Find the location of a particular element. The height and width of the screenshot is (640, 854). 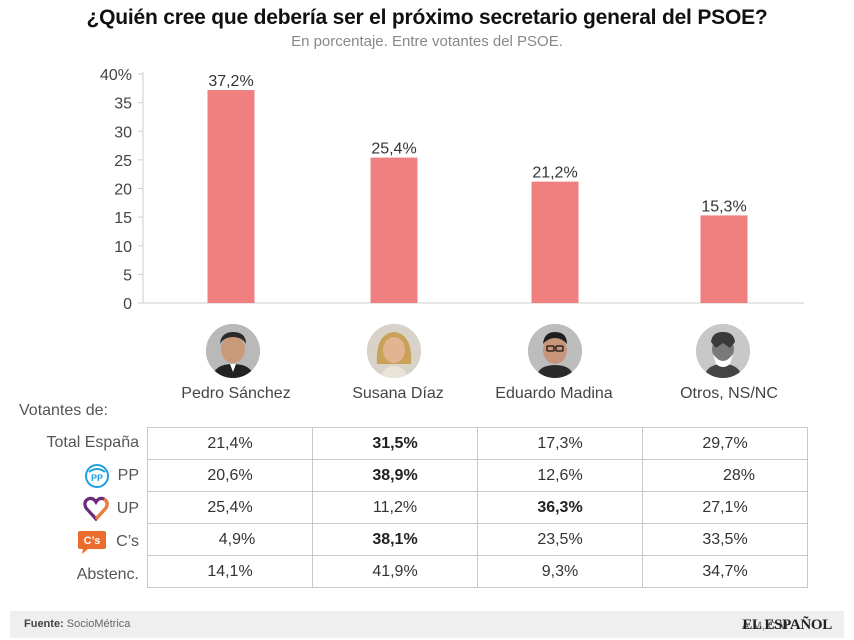

table-row: 14,1% 41,9% 9,3% 34,7% is located at coordinates (477, 571).